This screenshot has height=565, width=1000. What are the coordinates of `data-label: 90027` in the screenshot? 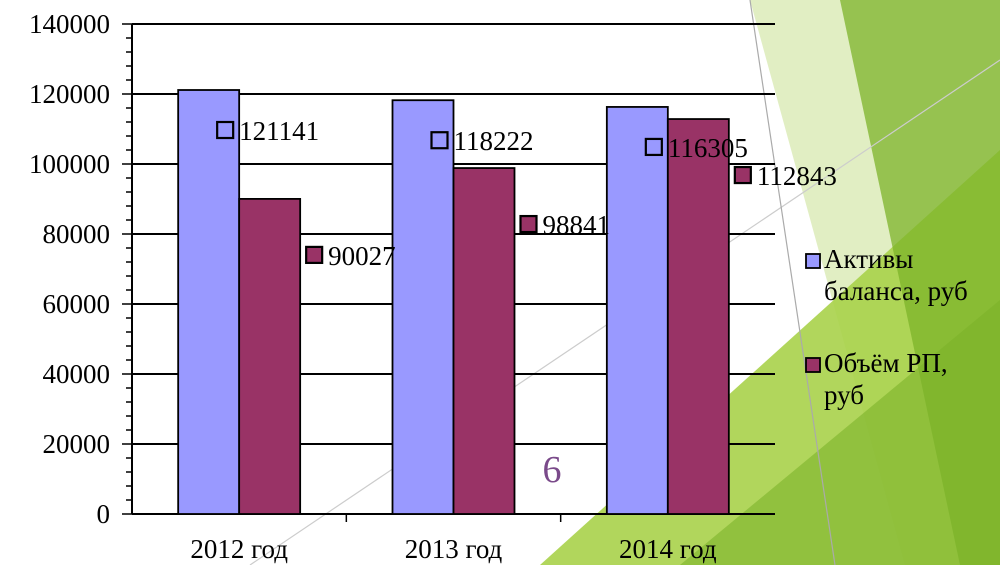 It's located at (362, 256).